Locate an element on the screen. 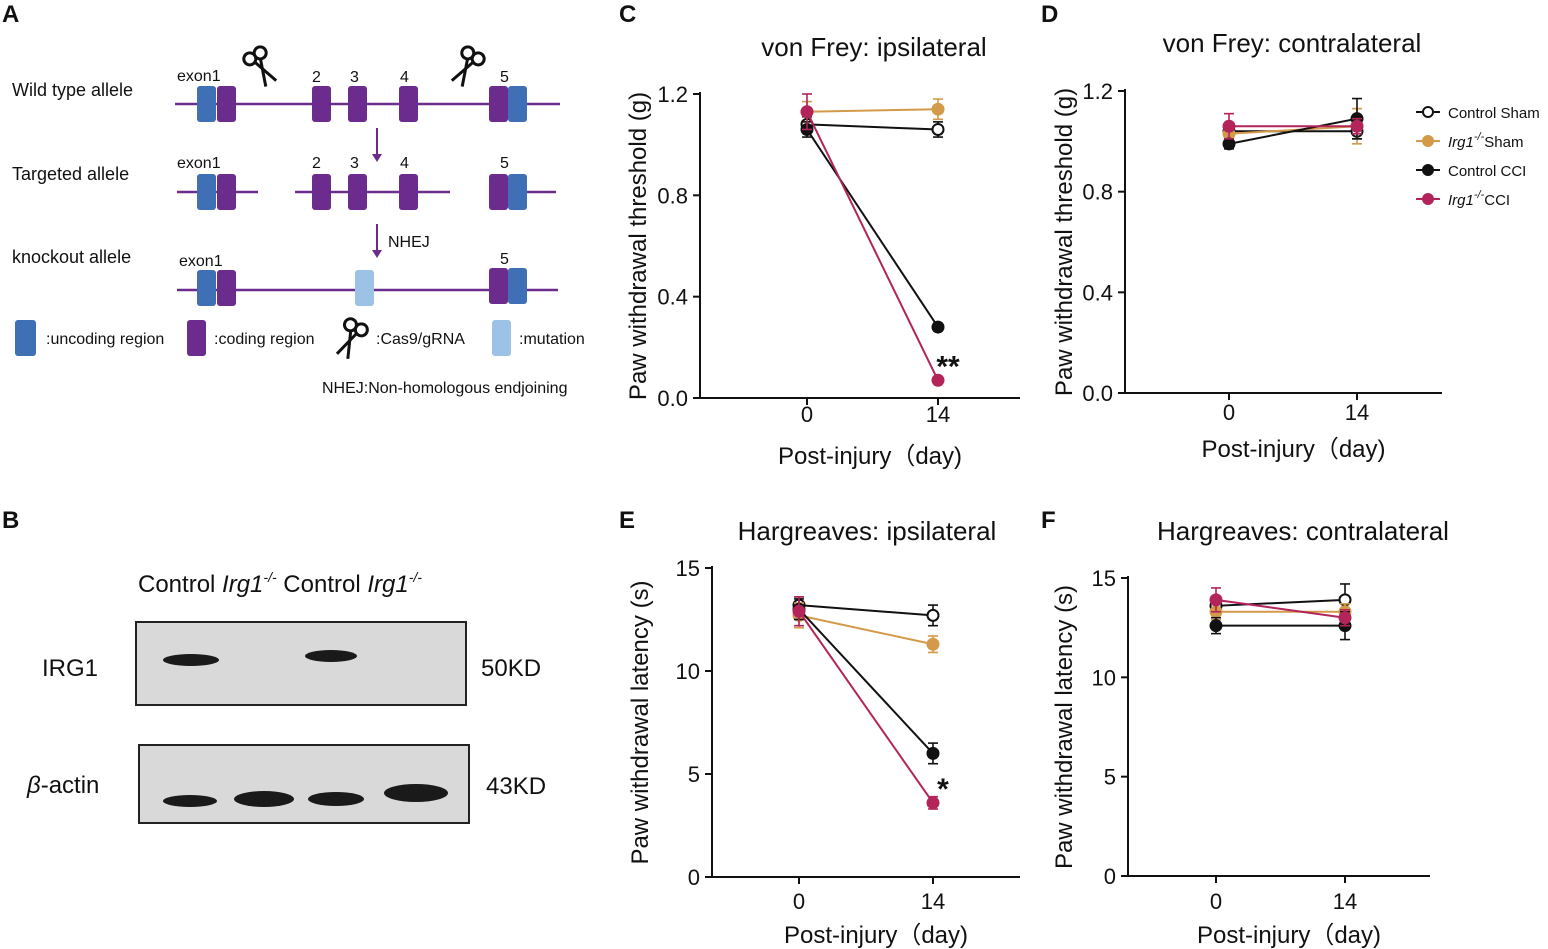 This screenshot has height=949, width=1548. legend-cas9-label: :Cas9/gRNA is located at coordinates (420, 339).